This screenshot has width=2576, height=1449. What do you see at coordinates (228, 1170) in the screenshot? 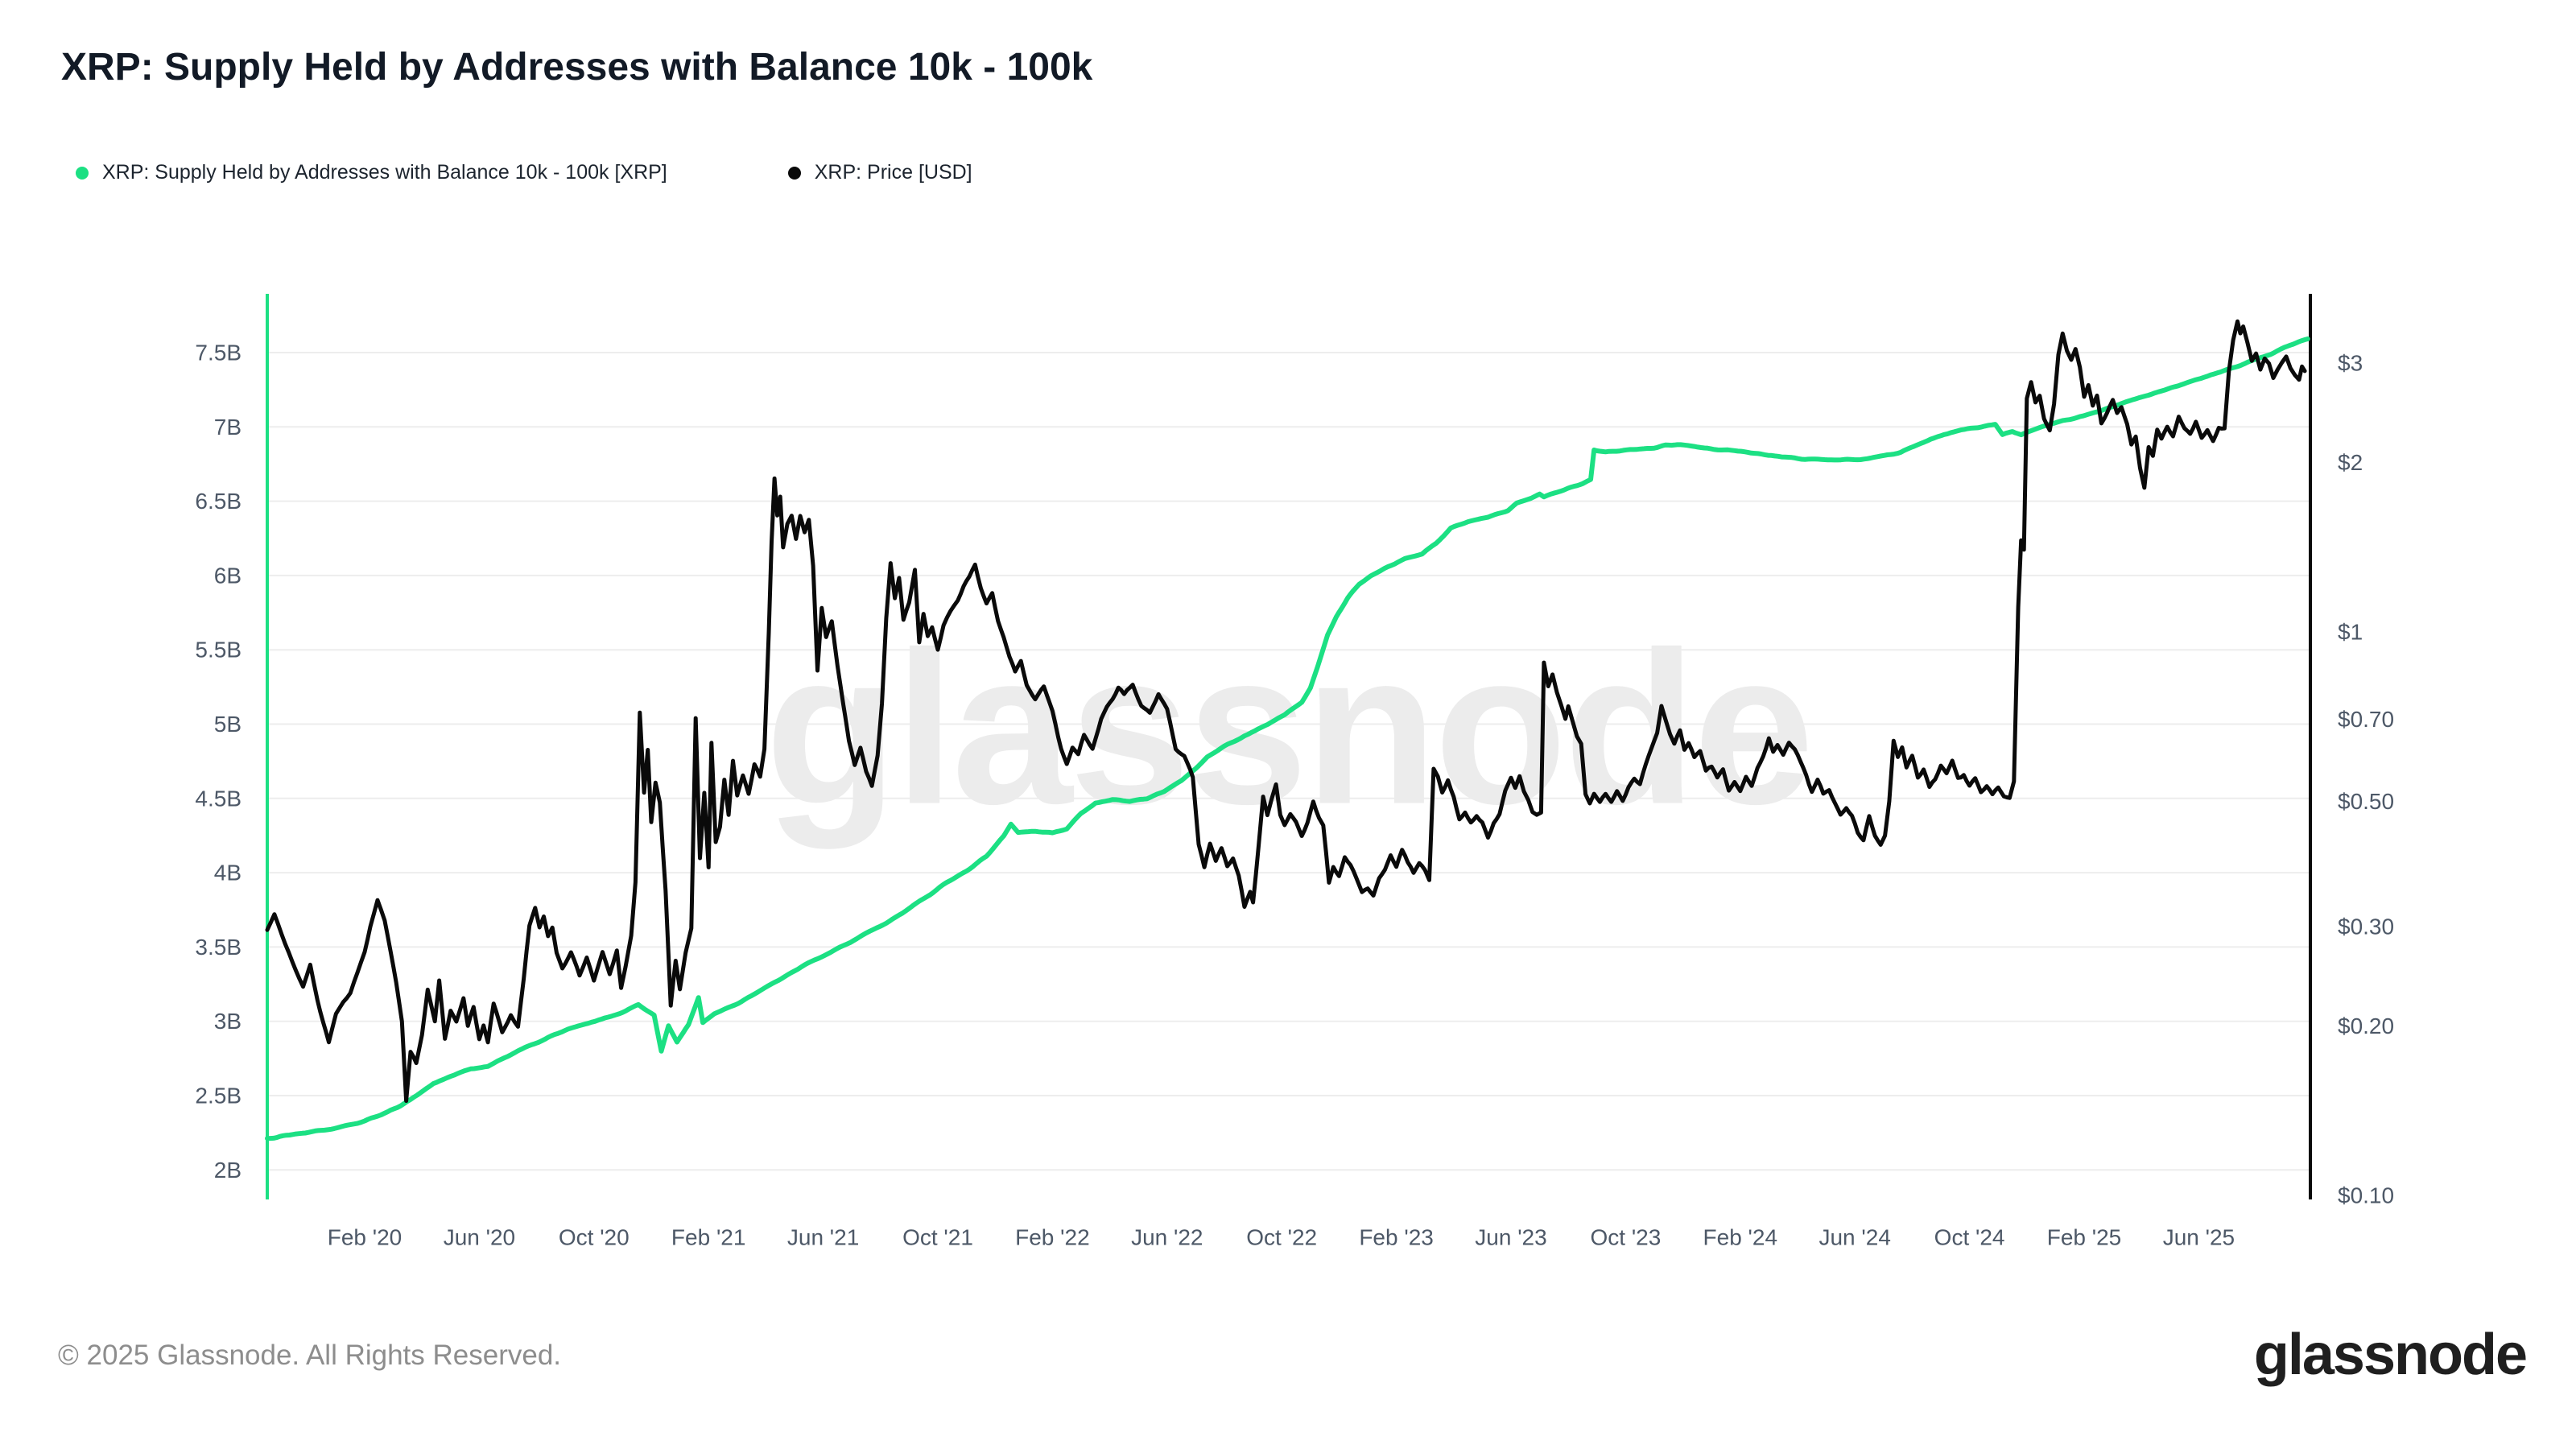
I see `left-axis-tick-label: 2B` at bounding box center [228, 1170].